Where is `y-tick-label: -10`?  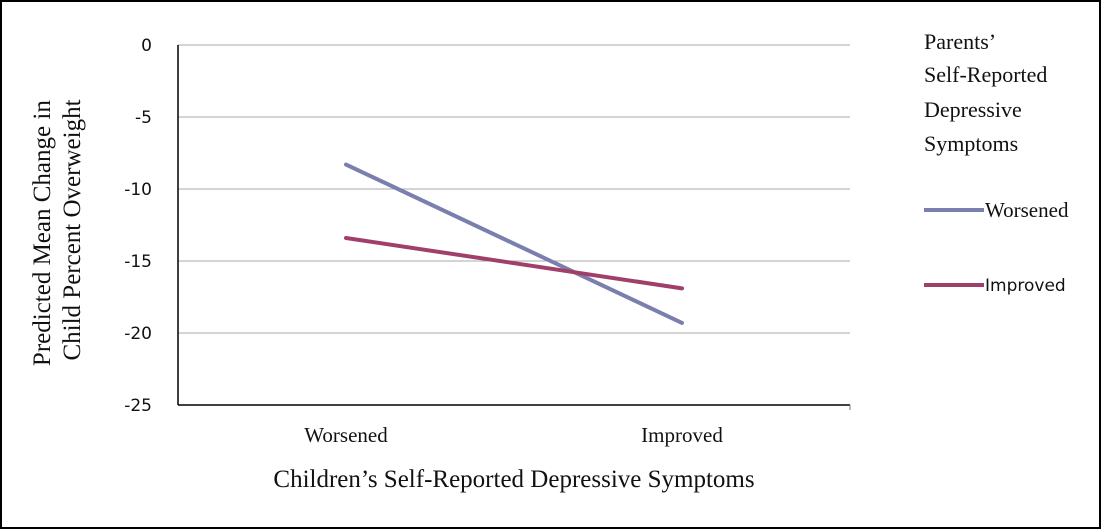 y-tick-label: -10 is located at coordinates (138, 190).